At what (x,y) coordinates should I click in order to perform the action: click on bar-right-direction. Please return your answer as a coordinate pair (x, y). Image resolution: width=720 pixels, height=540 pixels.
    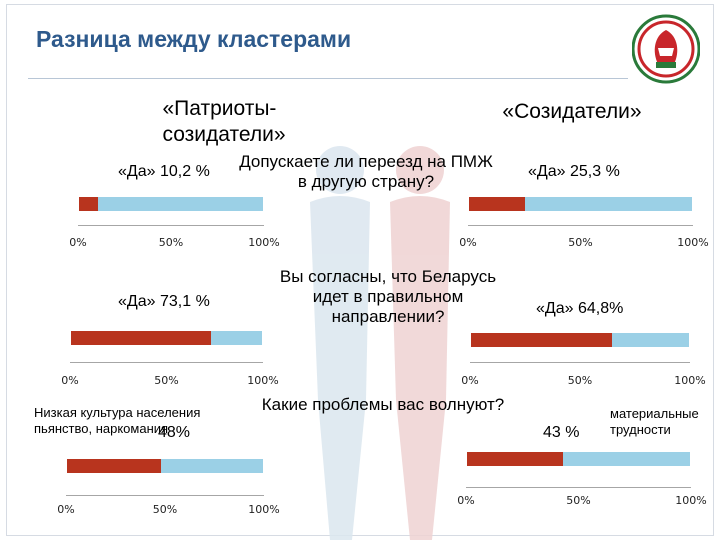
    Looking at the image, I should click on (580, 340).